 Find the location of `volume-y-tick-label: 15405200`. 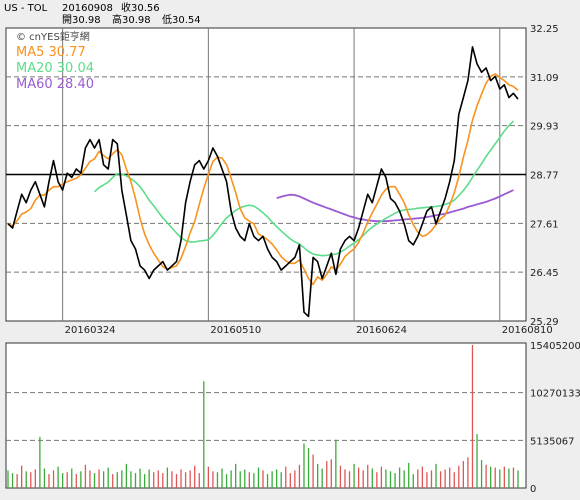

volume-y-tick-label: 15405200 is located at coordinates (555, 346).